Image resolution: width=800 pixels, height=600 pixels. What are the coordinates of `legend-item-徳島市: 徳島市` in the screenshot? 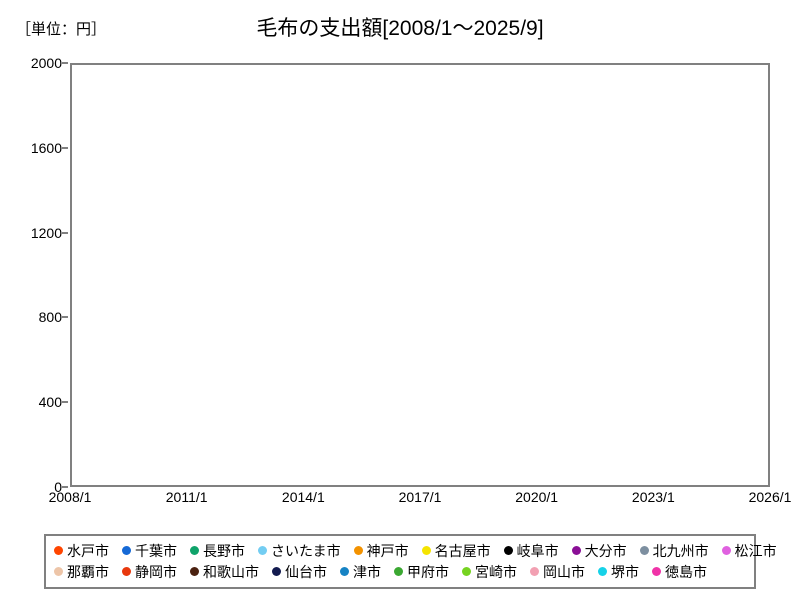 It's located at (679, 572).